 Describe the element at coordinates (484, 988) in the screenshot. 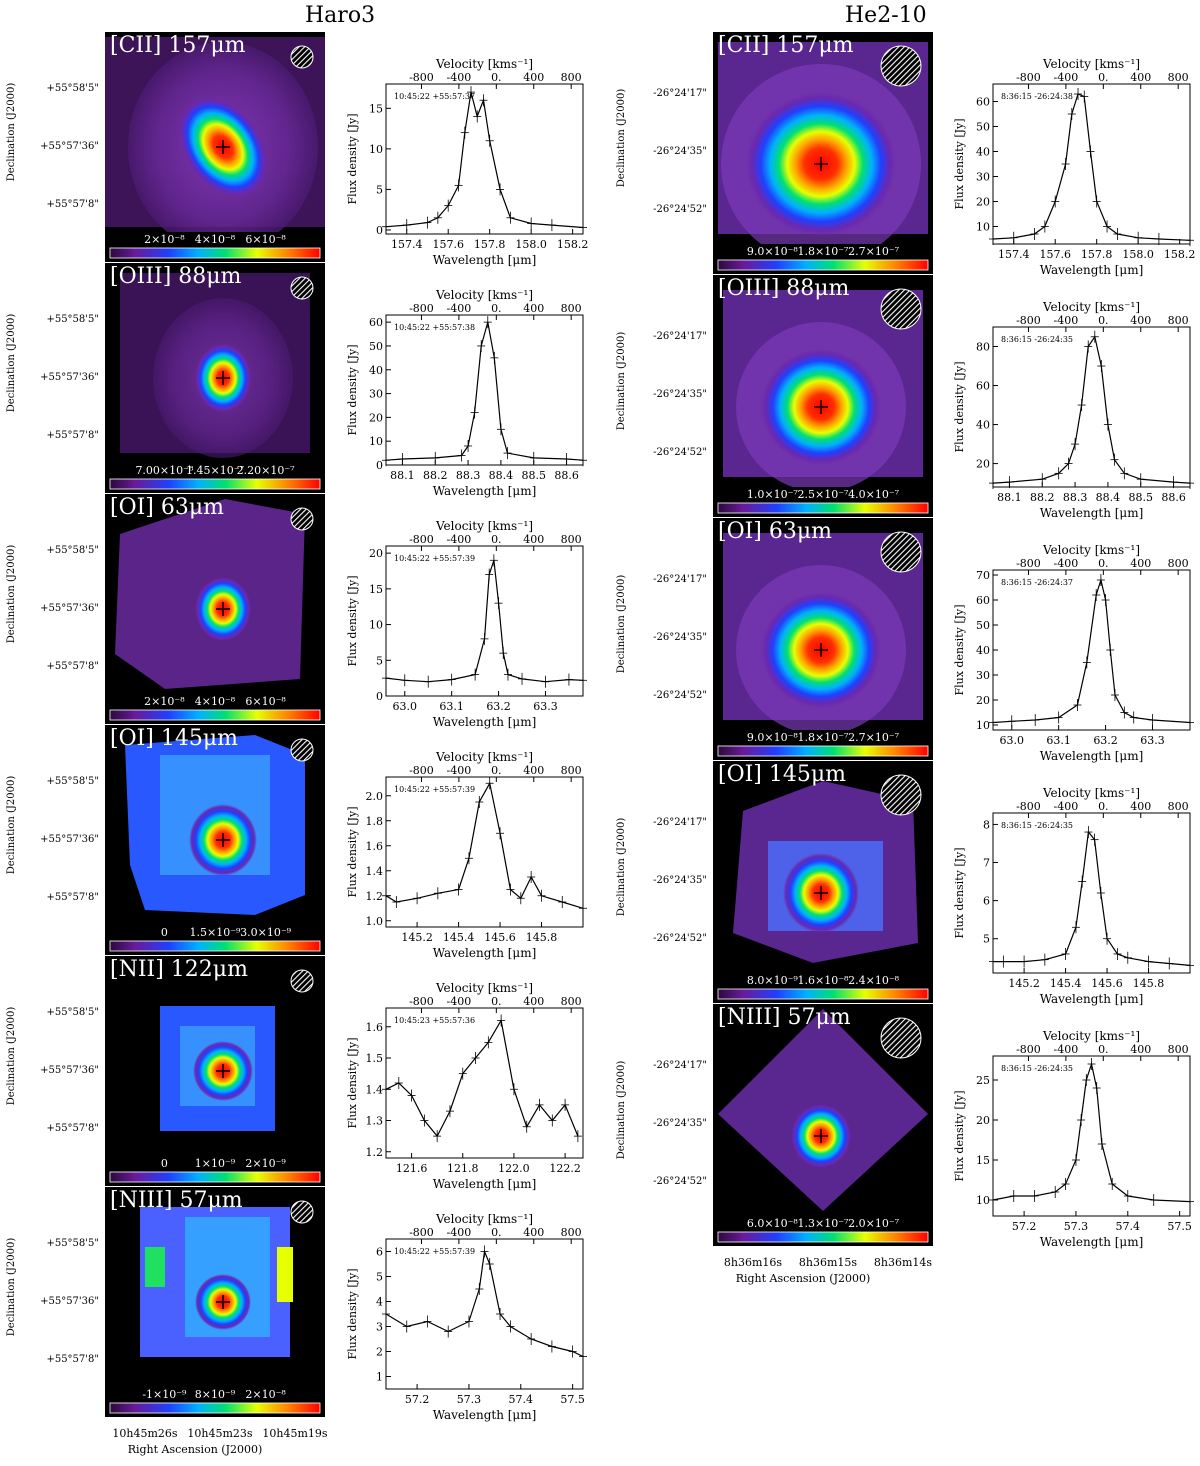

I see `velocity-axis-label: Velocity [kms⁻¹]` at that location.